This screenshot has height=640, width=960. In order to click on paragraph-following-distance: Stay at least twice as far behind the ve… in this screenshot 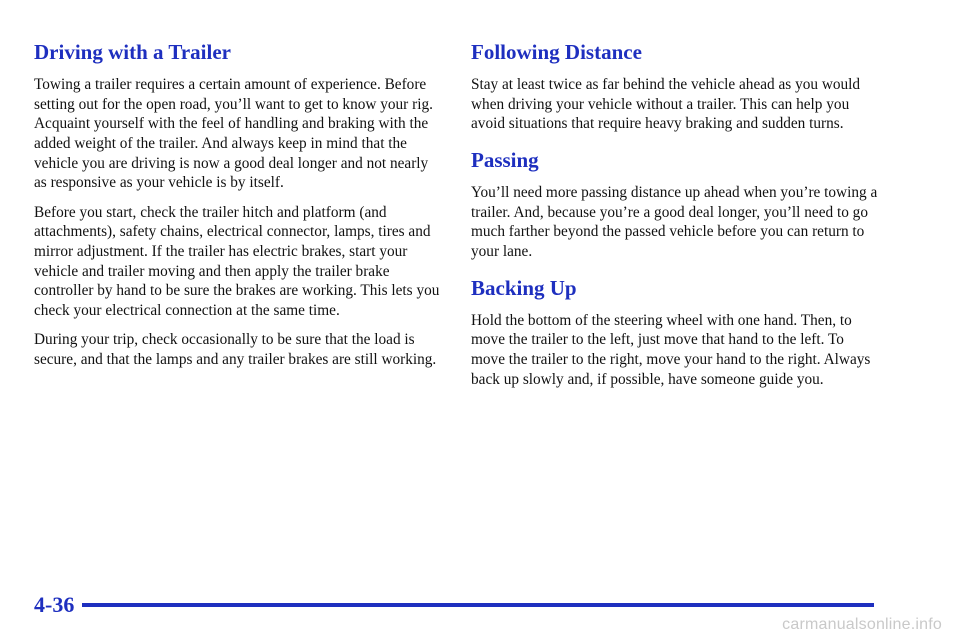, I will do `click(666, 104)`.